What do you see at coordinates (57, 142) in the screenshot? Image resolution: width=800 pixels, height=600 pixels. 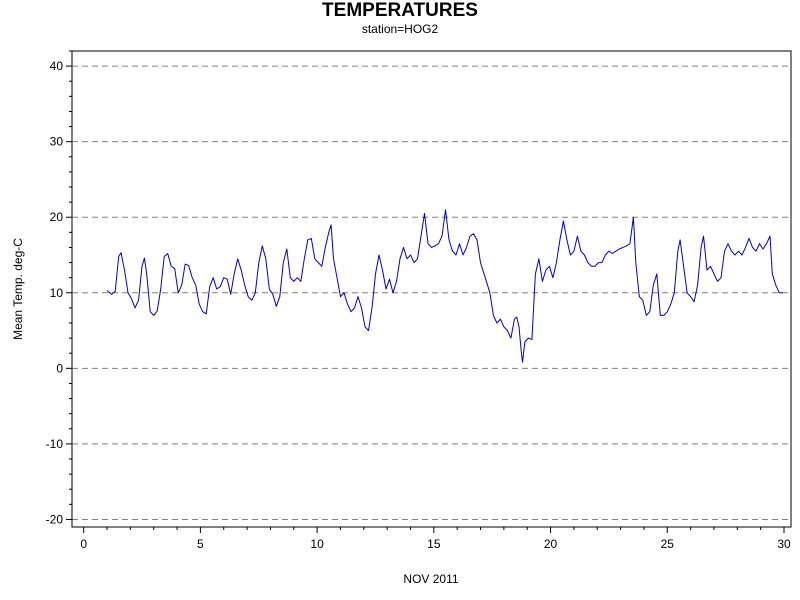 I see `y-tick-label: 30` at bounding box center [57, 142].